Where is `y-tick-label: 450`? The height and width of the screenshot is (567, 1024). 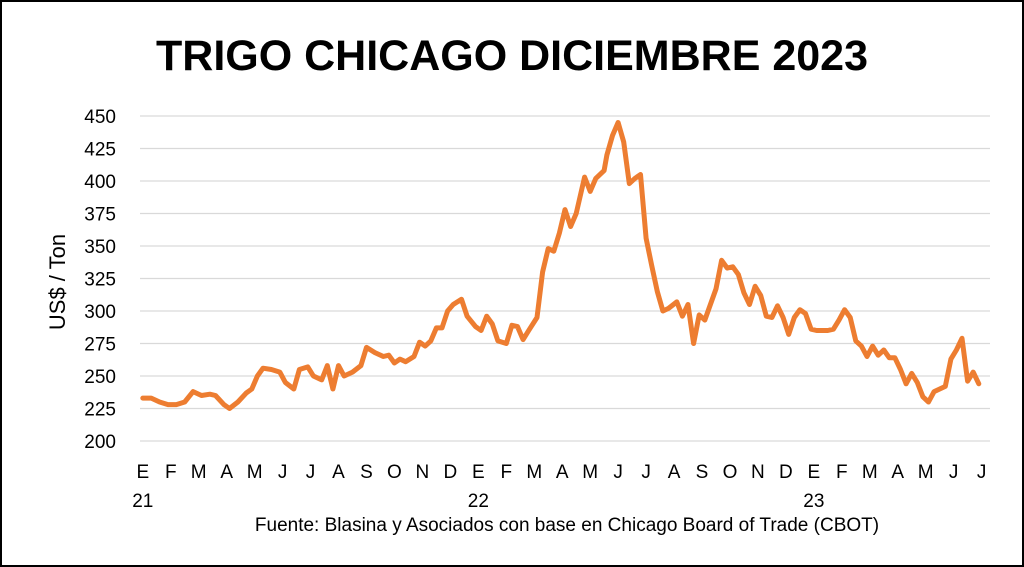 y-tick-label: 450 is located at coordinates (100, 117).